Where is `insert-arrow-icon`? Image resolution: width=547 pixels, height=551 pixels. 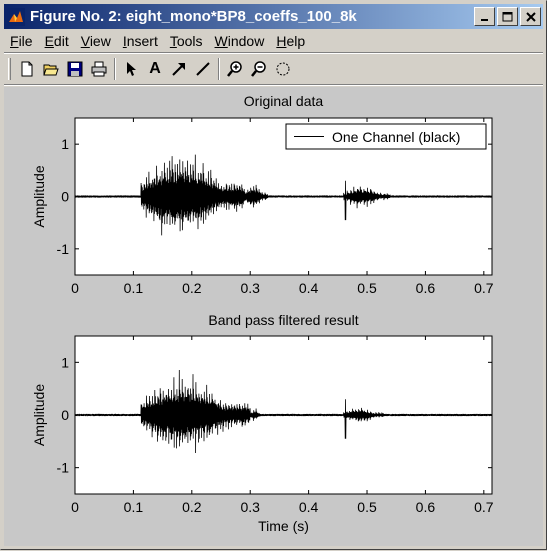
insert-arrow-icon is located at coordinates (178, 69).